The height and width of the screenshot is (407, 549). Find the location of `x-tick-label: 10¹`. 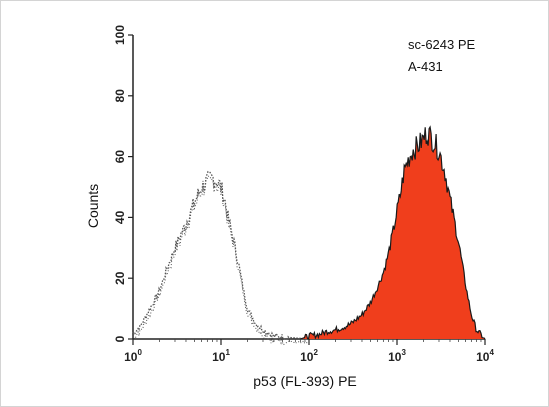

x-tick-label: 10¹ is located at coordinates (221, 356).